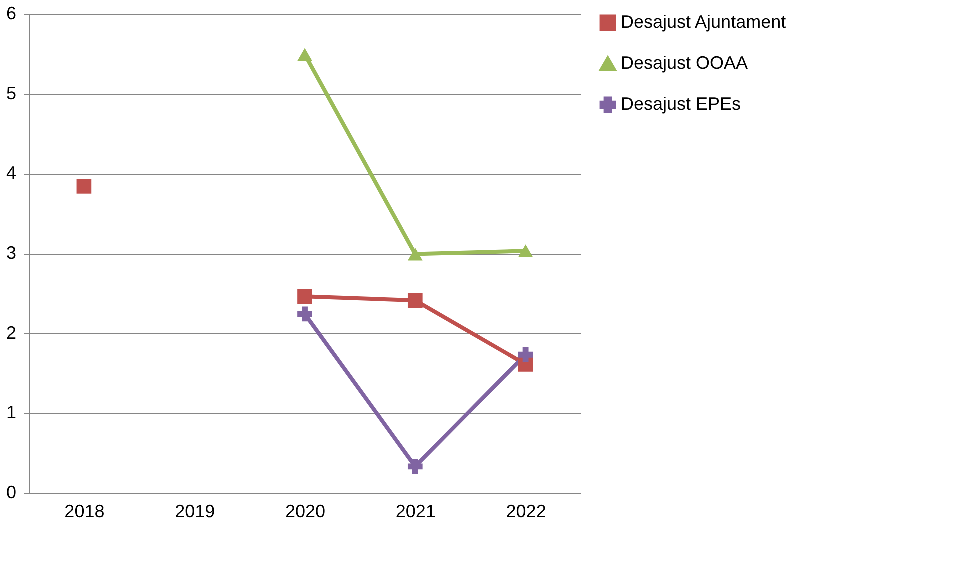  I want to click on x-tick-label: 2022, so click(526, 512).